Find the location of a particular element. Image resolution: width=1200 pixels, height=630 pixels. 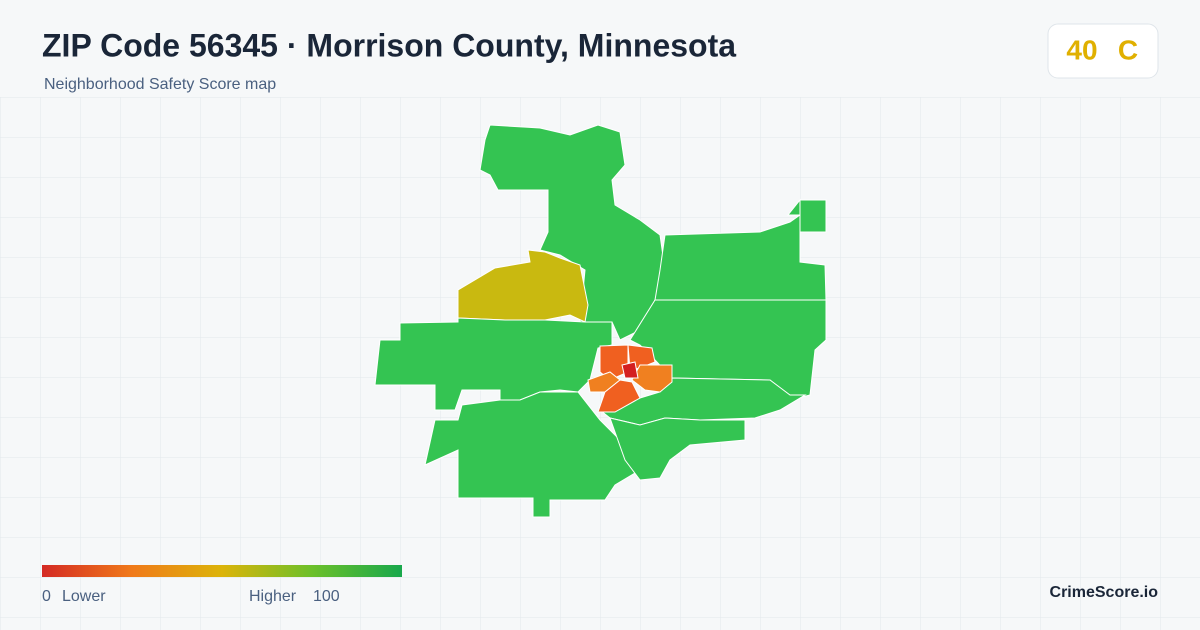

brand: CrimeScore.io is located at coordinates (1104, 592).